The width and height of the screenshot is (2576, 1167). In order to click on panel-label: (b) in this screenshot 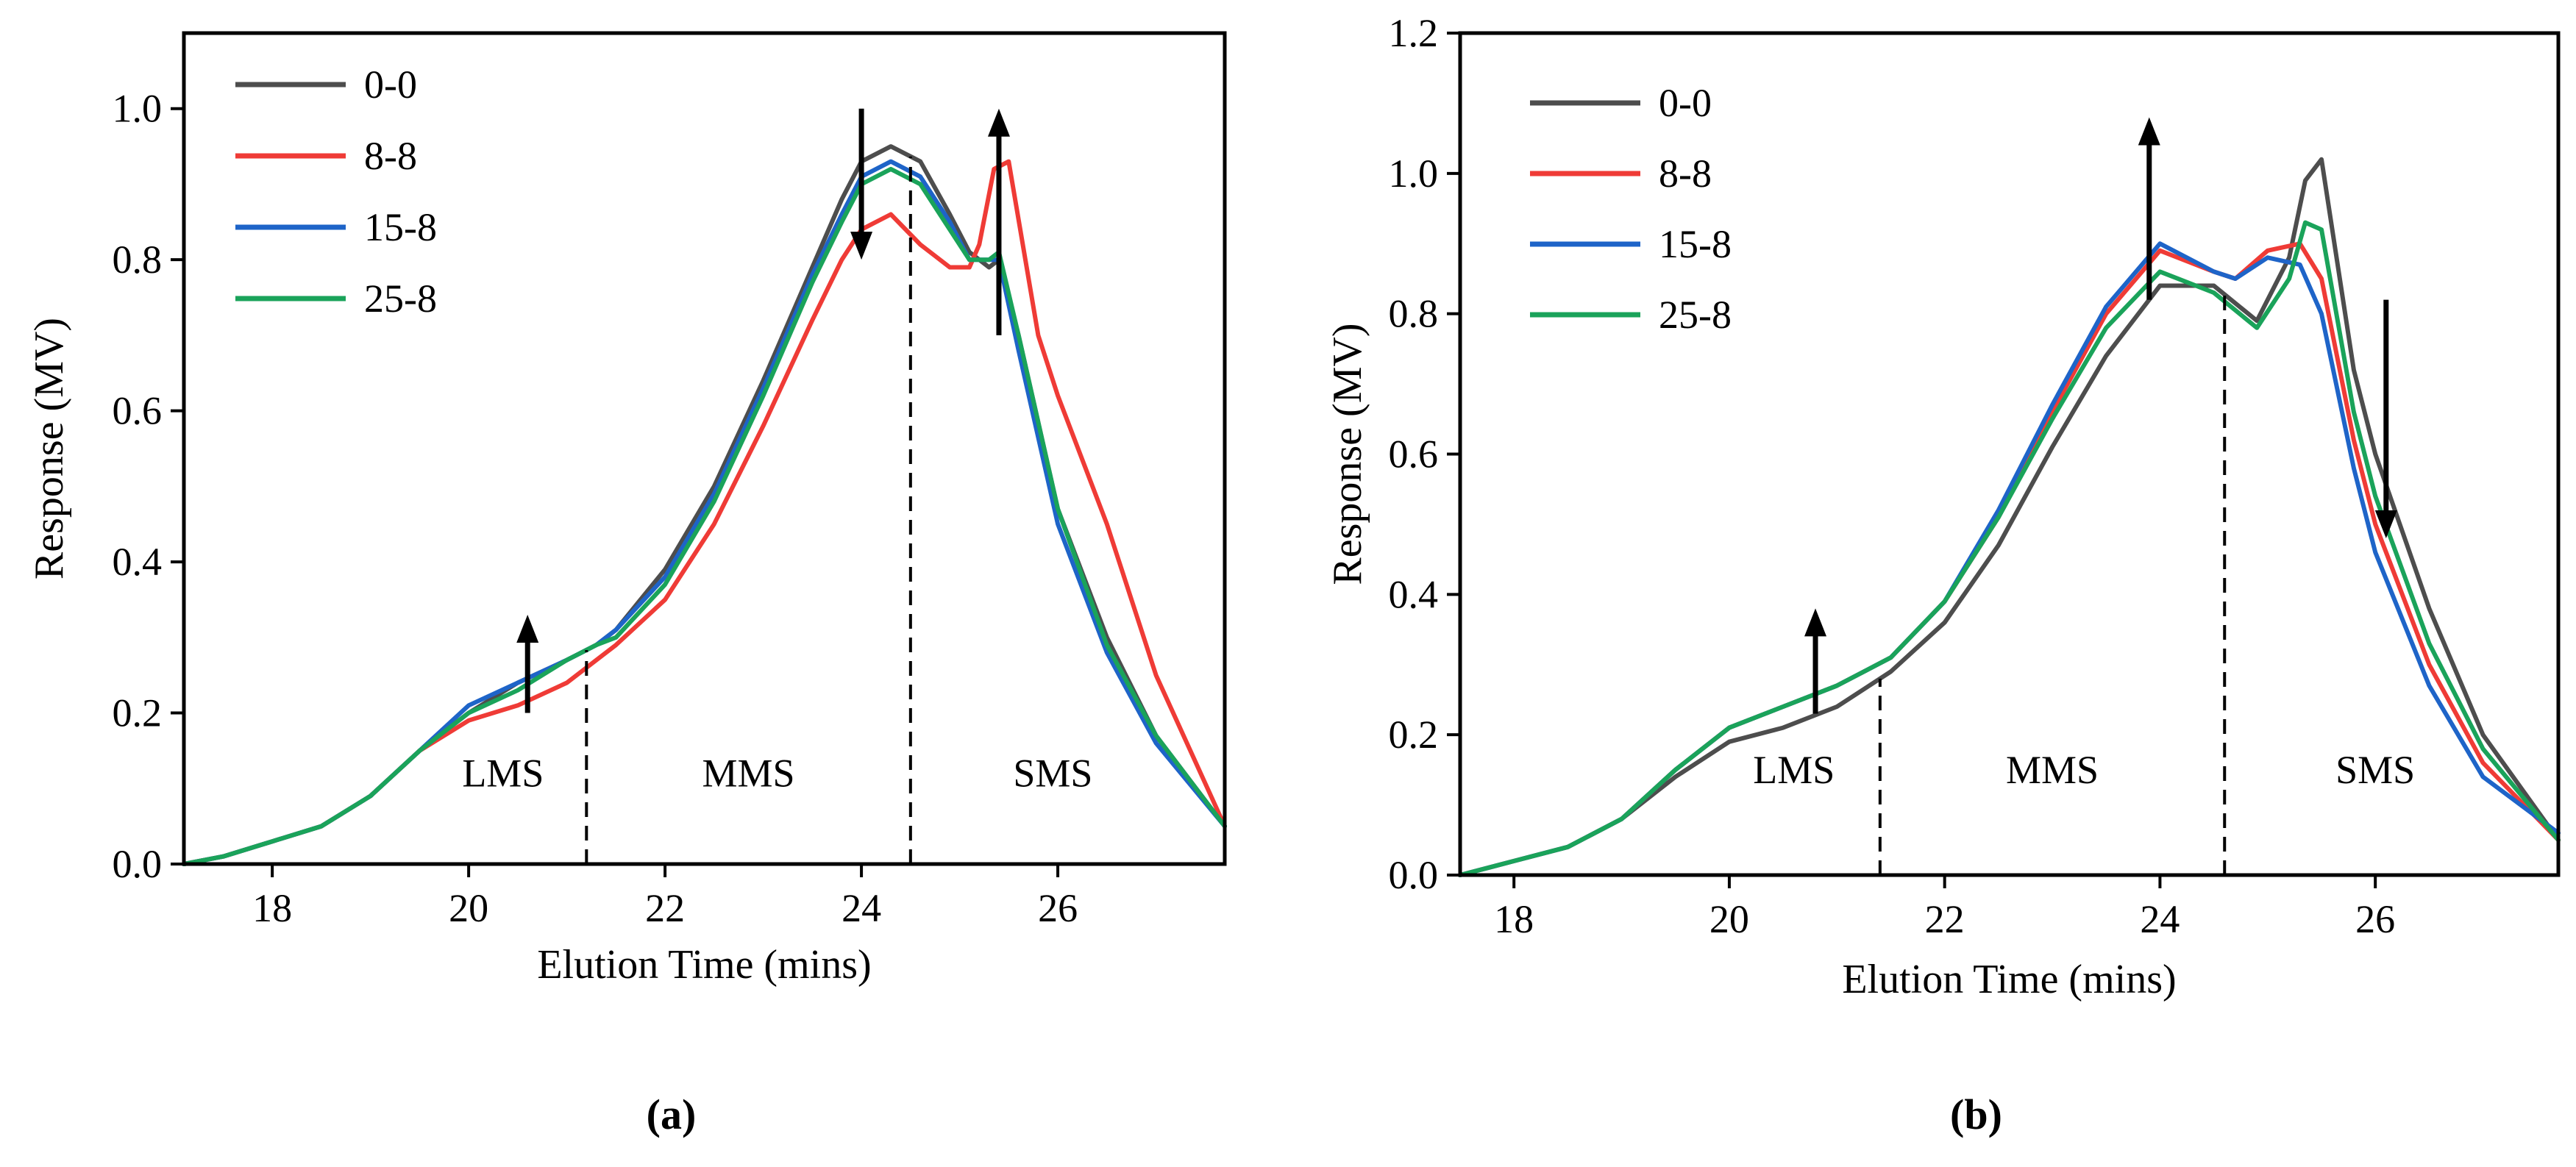, I will do `click(1976, 1114)`.